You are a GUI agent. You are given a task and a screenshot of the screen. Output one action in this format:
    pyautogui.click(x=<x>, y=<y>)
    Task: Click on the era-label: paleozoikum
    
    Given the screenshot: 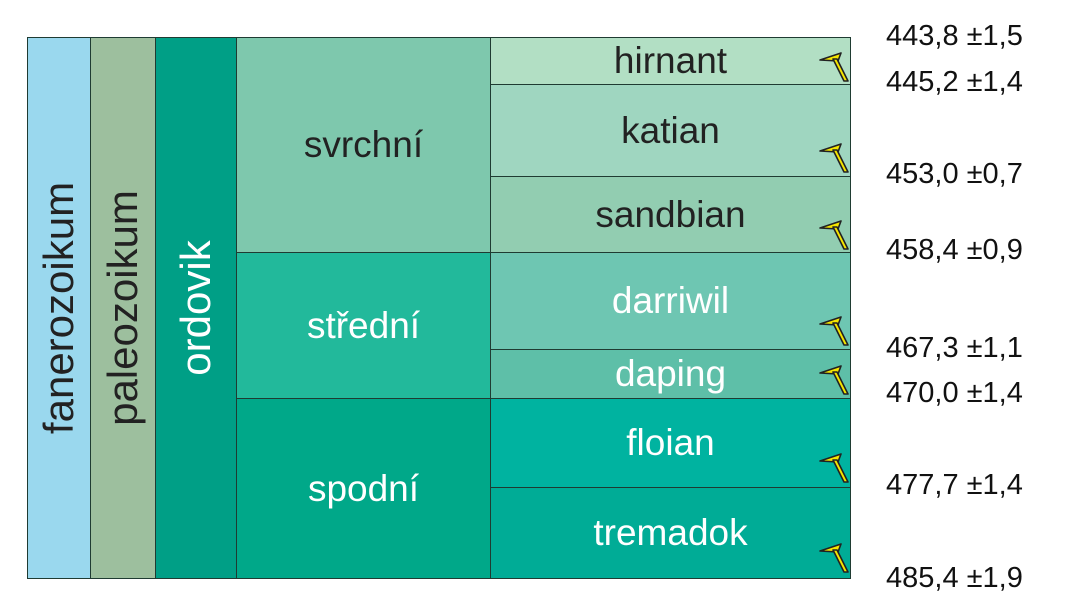 What is the action you would take?
    pyautogui.click(x=122, y=308)
    